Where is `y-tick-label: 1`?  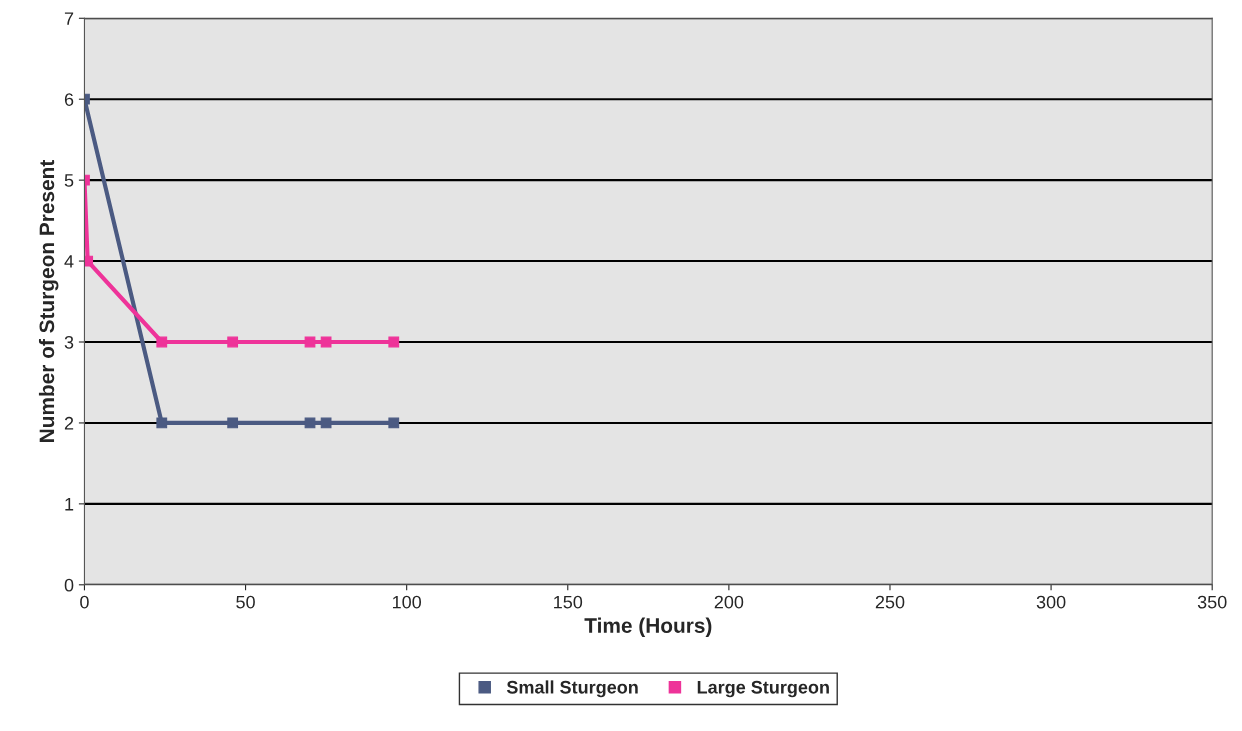 y-tick-label: 1 is located at coordinates (69, 504).